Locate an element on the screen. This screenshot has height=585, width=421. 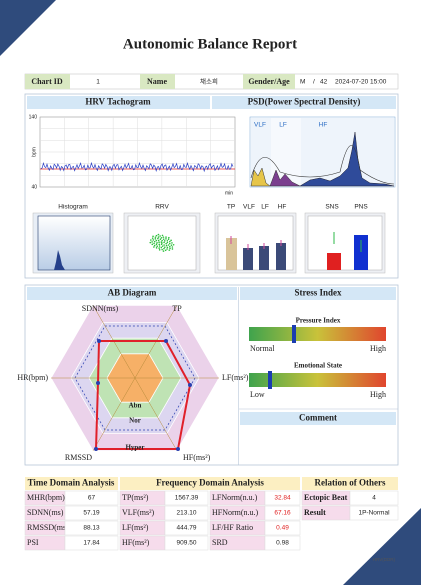
label: Comment is located at coordinates (318, 418).